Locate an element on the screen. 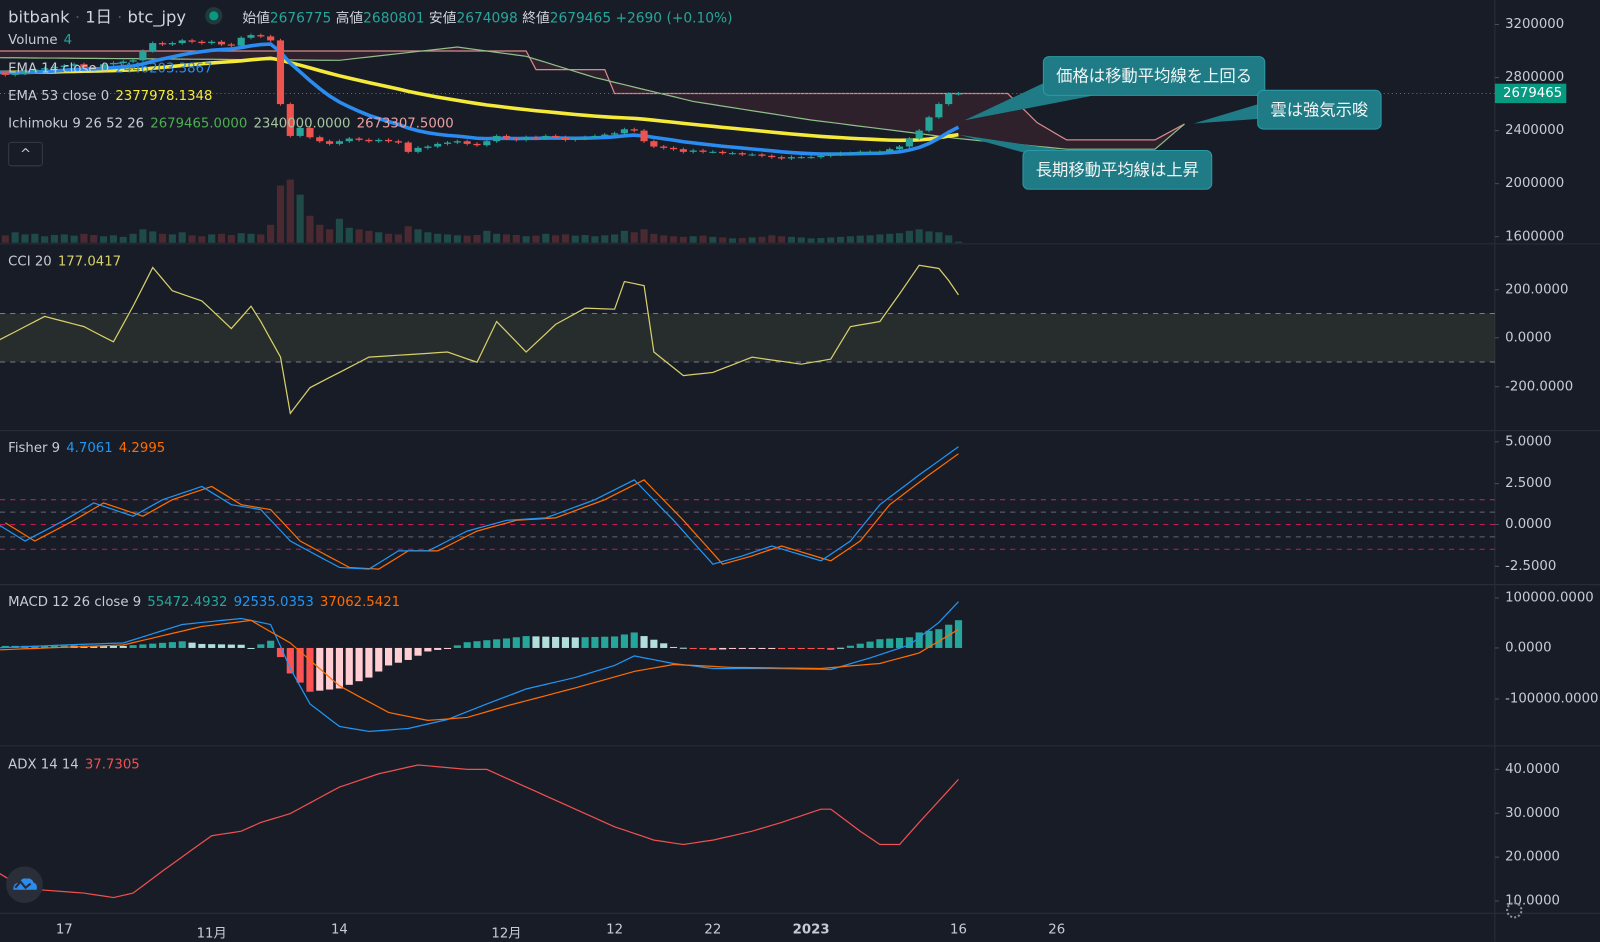  cci-band is located at coordinates (747, 337).